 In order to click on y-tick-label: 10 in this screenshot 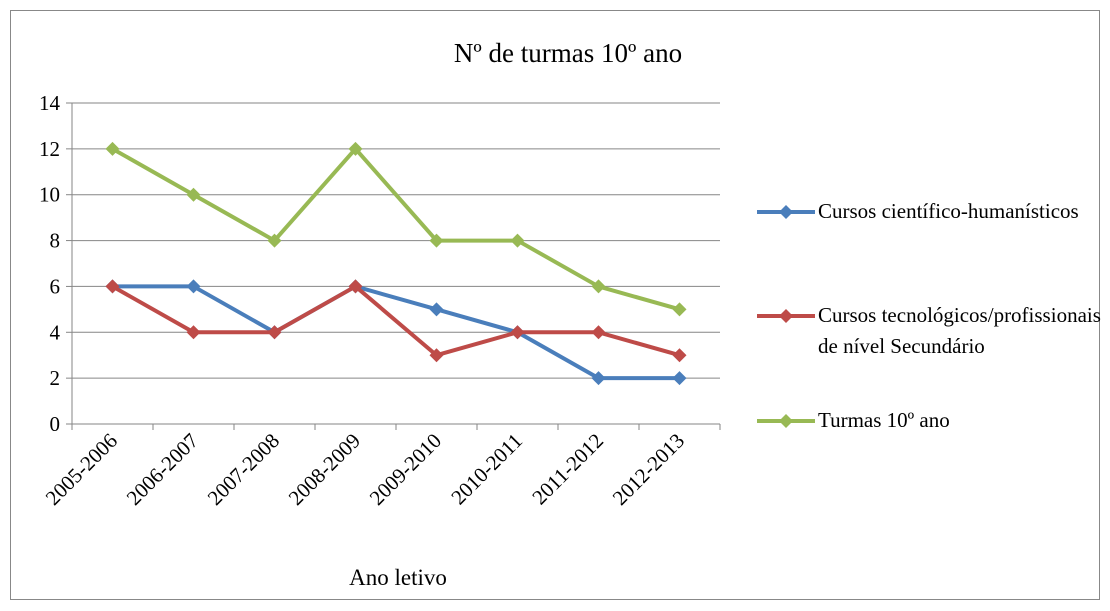, I will do `click(49, 195)`.